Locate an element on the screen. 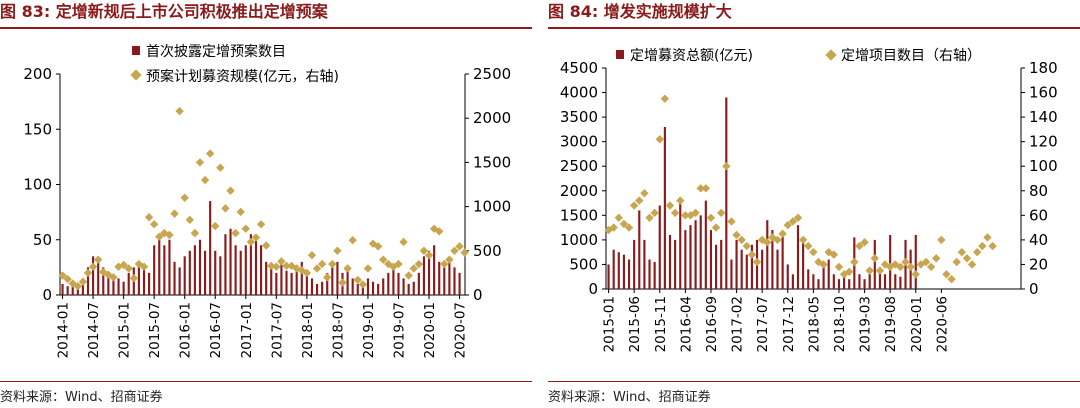 The height and width of the screenshot is (408, 1080). x-tick-label: 2019-01 is located at coordinates (369, 330).